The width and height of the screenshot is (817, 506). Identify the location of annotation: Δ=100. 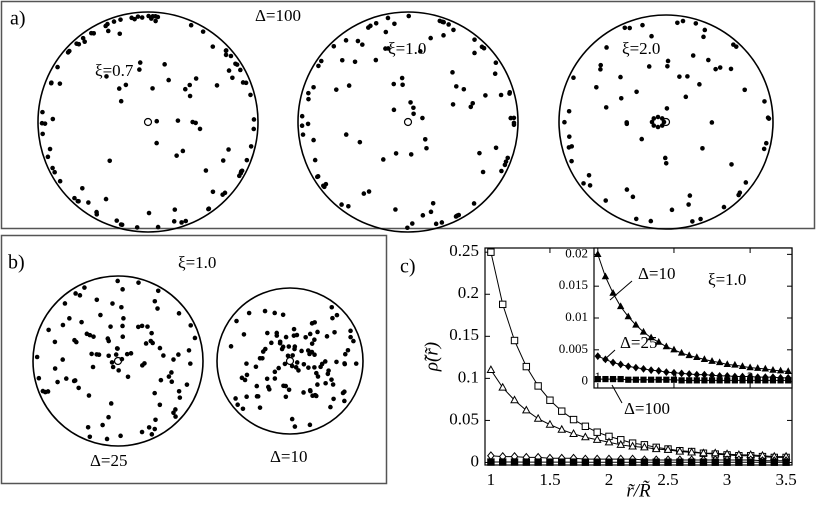
(278, 15).